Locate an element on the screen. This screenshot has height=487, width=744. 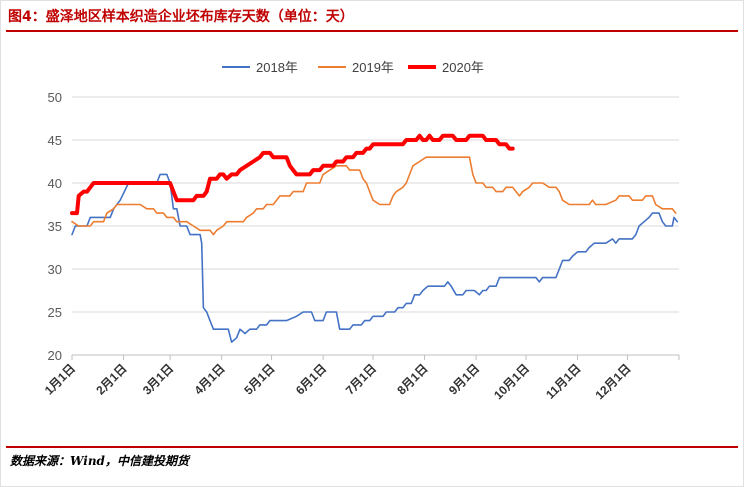
y-tick-label: 20 is located at coordinates (55, 355).